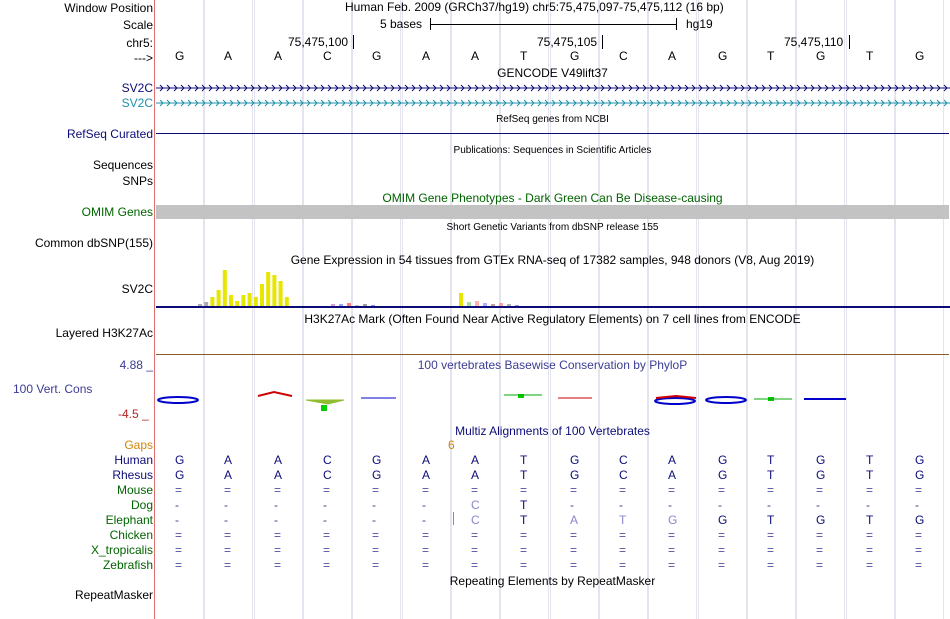  Describe the element at coordinates (137, 88) in the screenshot. I see `gencode-item-1-label: SV2C` at that location.